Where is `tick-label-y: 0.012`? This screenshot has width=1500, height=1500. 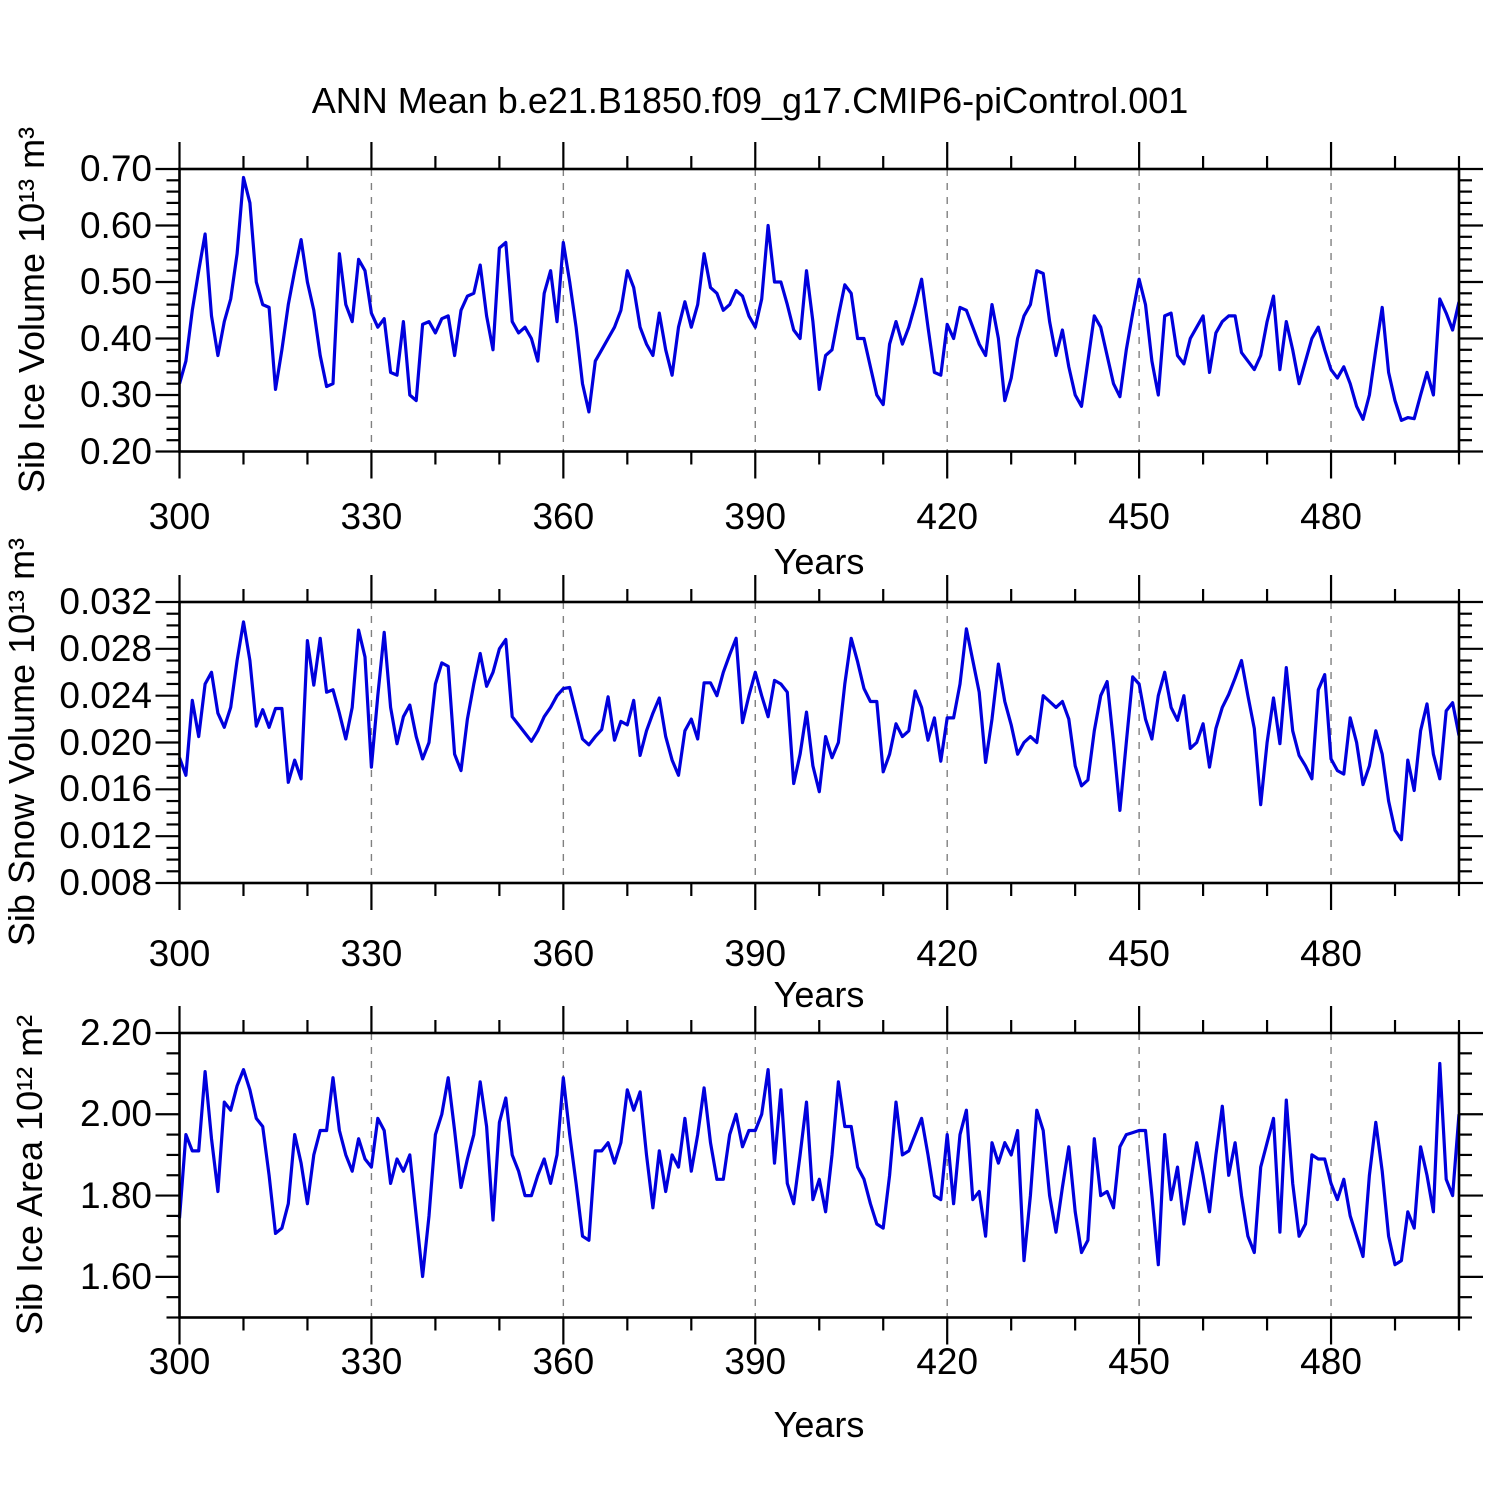
tick-label-y: 0.012 is located at coordinates (105, 836).